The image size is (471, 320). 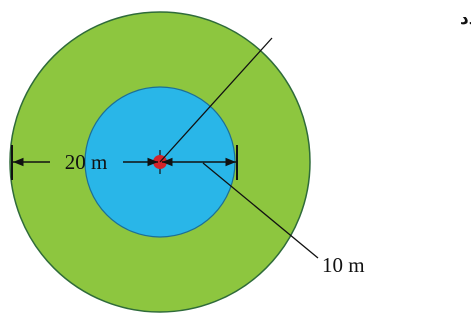 What do you see at coordinates (343, 265) in the screenshot?
I see `inner-dimension-label: 10 m` at bounding box center [343, 265].